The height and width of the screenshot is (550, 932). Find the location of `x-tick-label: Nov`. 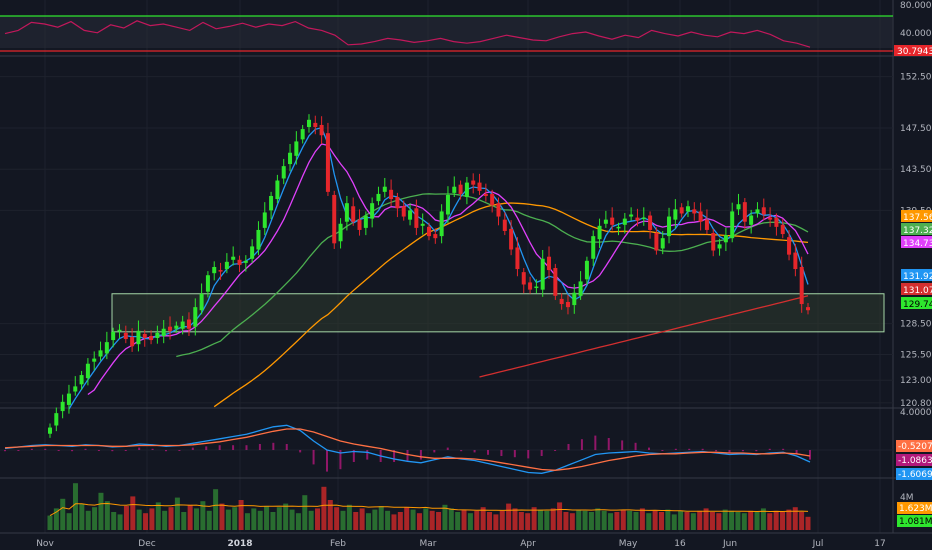

x-tick-label: Nov is located at coordinates (45, 544).